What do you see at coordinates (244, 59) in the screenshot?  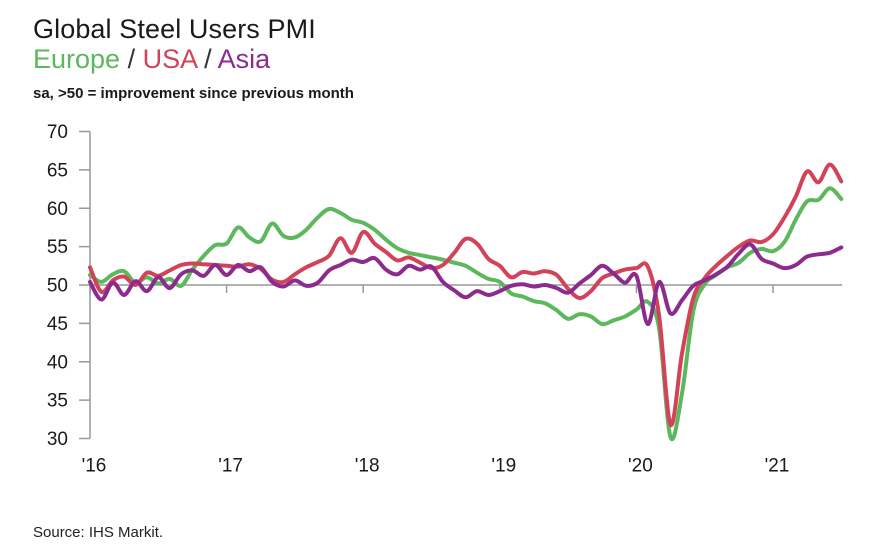 I see `legend-item-asia: Asia` at bounding box center [244, 59].